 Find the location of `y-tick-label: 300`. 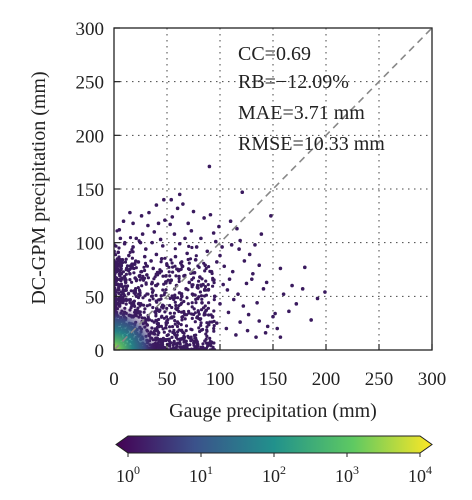

y-tick-label: 300 is located at coordinates (90, 29).